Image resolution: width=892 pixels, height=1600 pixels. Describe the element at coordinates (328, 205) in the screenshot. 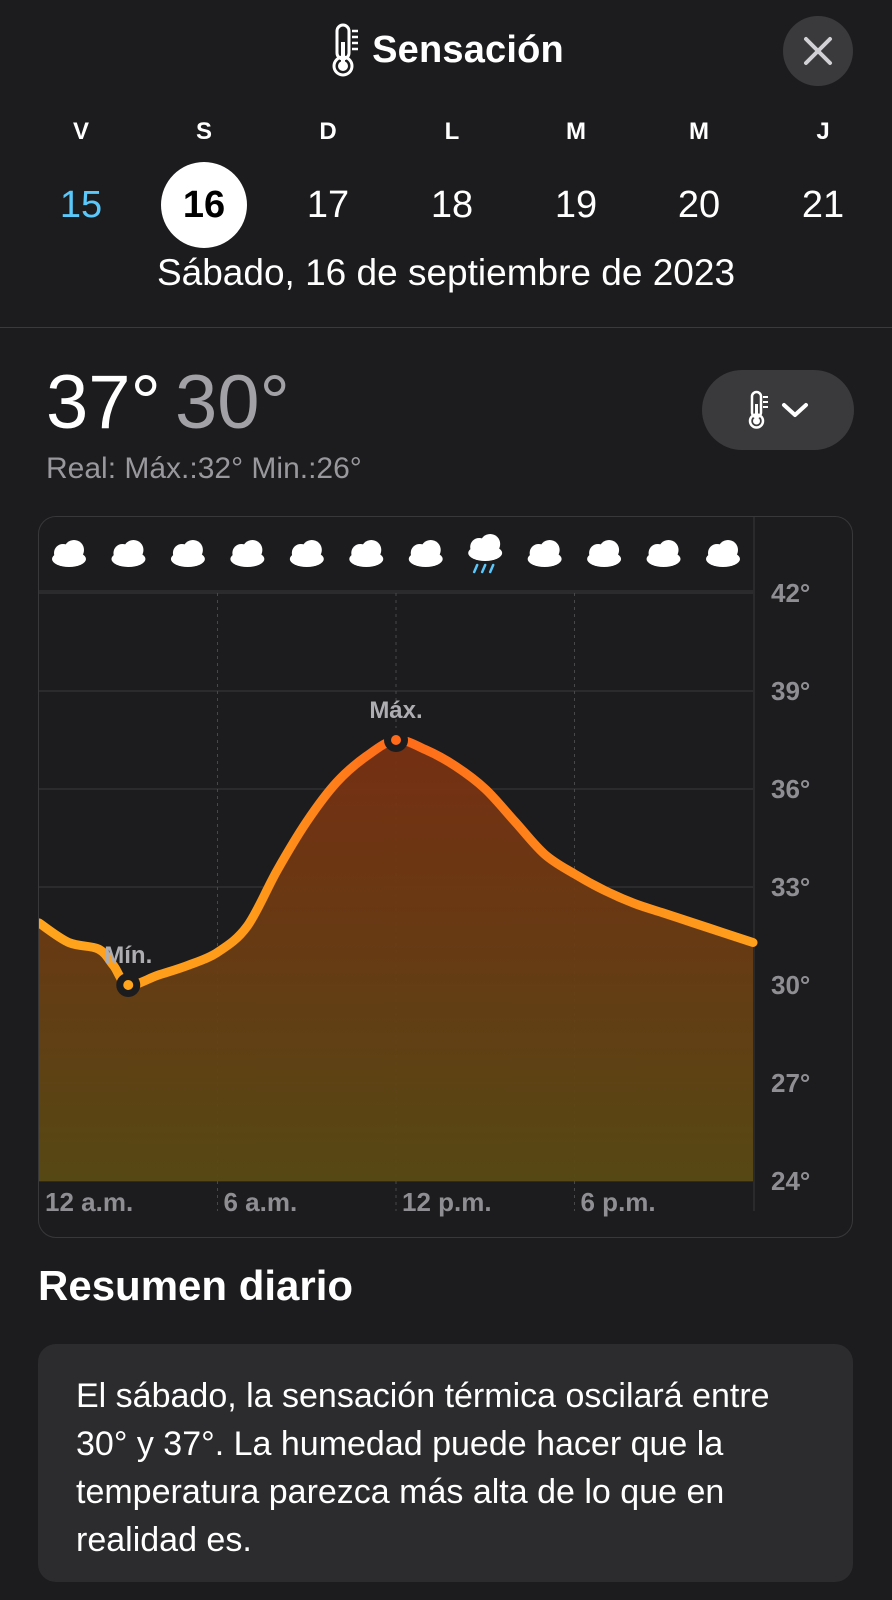

I see `day-number: 17` at that location.